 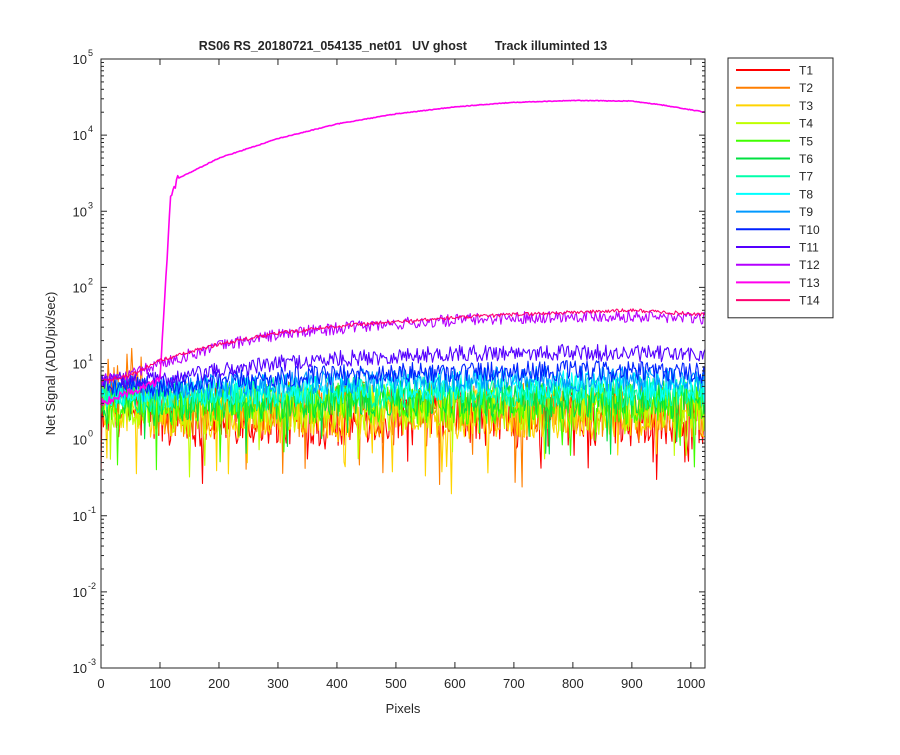 I want to click on legend-item-t4: T4, so click(x=774, y=124).